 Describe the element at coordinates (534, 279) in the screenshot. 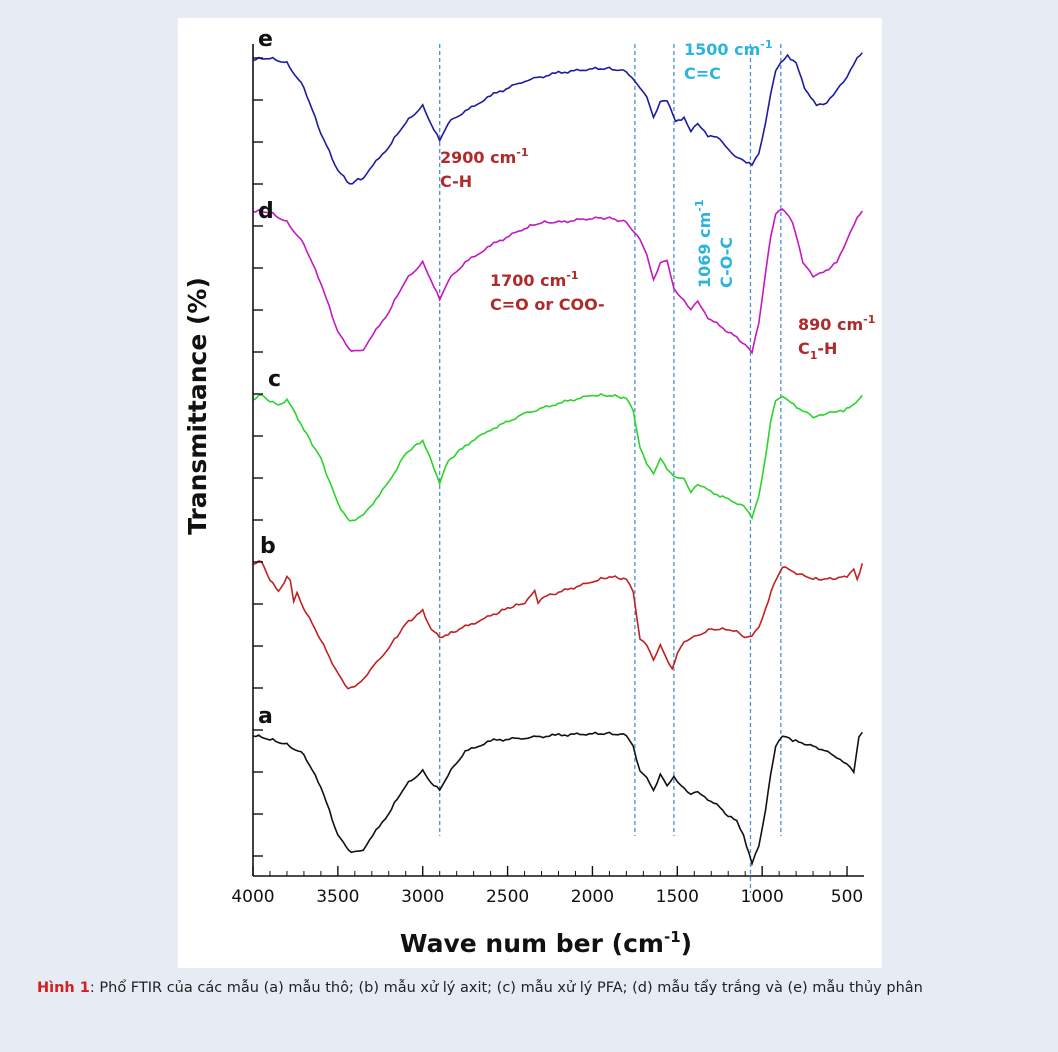

I see `ann-1700-wavenumber: 1700 cm-1` at that location.